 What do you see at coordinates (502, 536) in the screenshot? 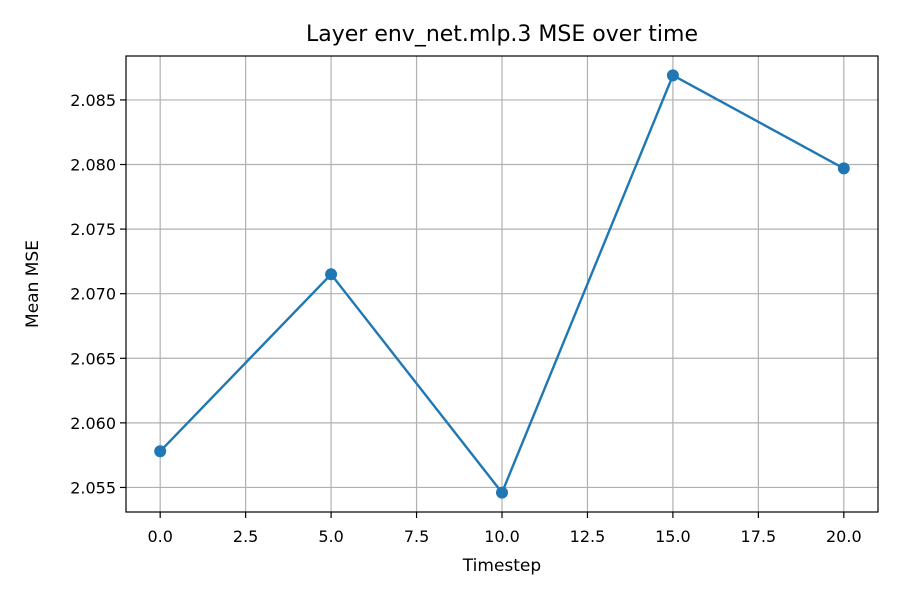
I see `x-tick-label: 10.0` at bounding box center [502, 536].